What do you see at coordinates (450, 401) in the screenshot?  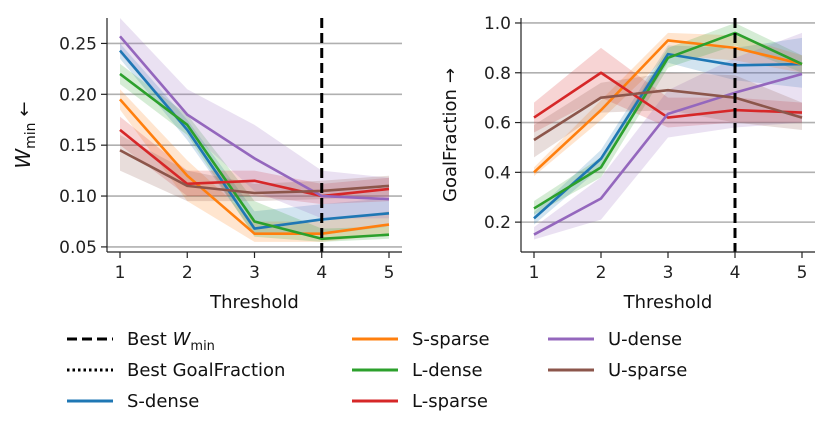 I see `legend-label-l-sparse: L-sparse` at bounding box center [450, 401].